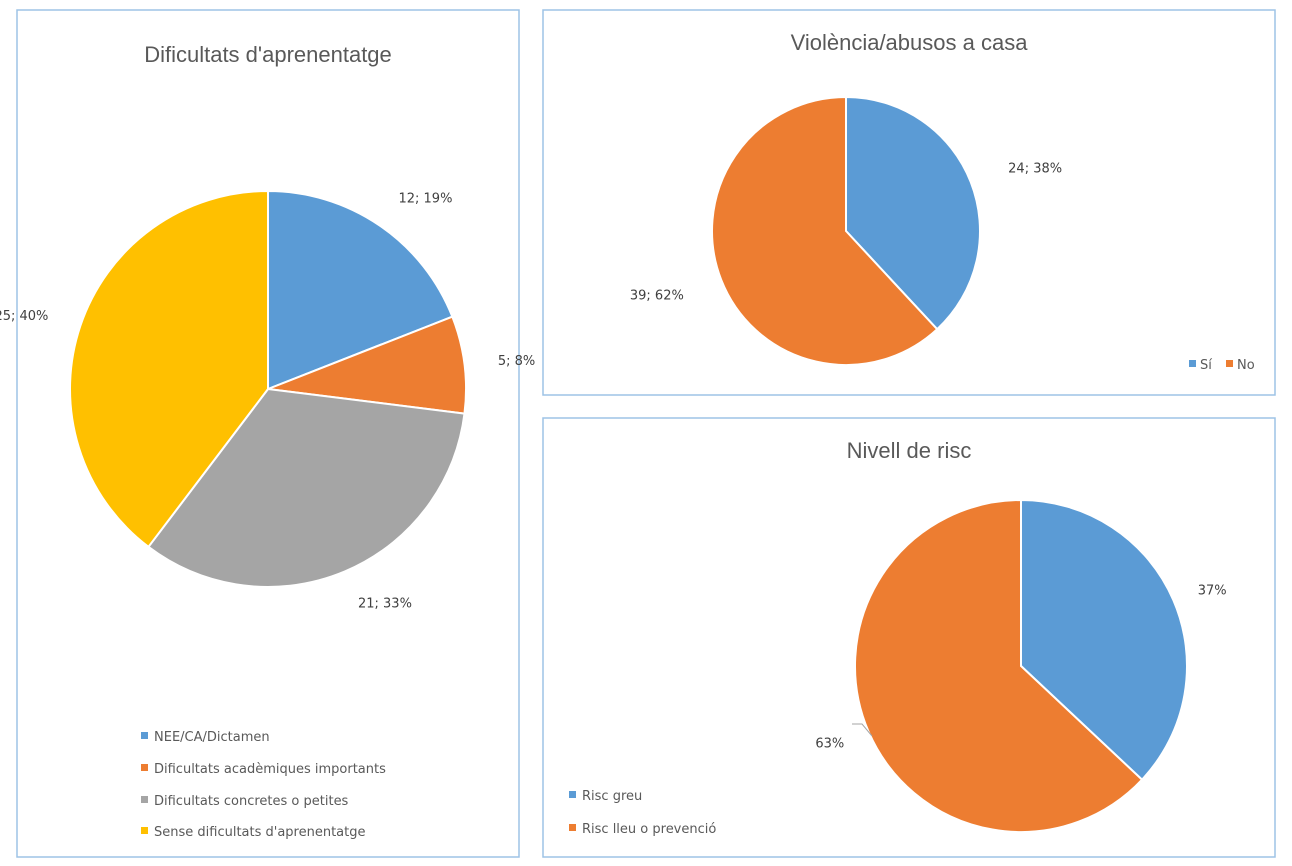  What do you see at coordinates (425, 199) in the screenshot?
I see `data-label: 12; 19%` at bounding box center [425, 199].